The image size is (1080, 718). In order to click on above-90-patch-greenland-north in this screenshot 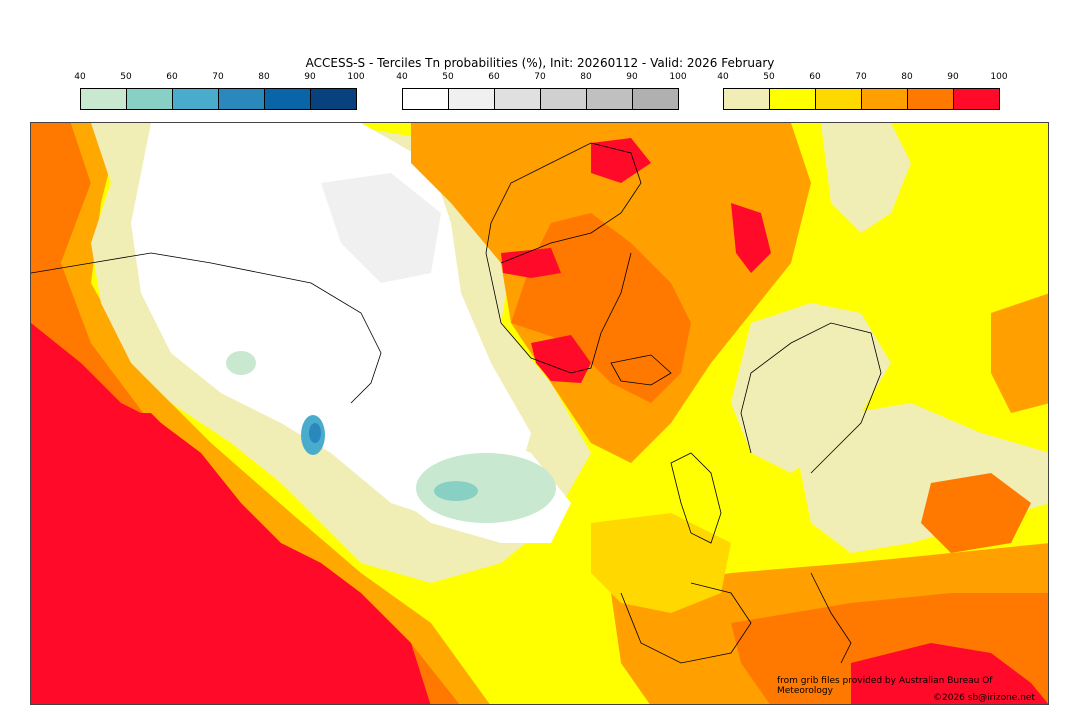, I will do `click(531, 263)`.